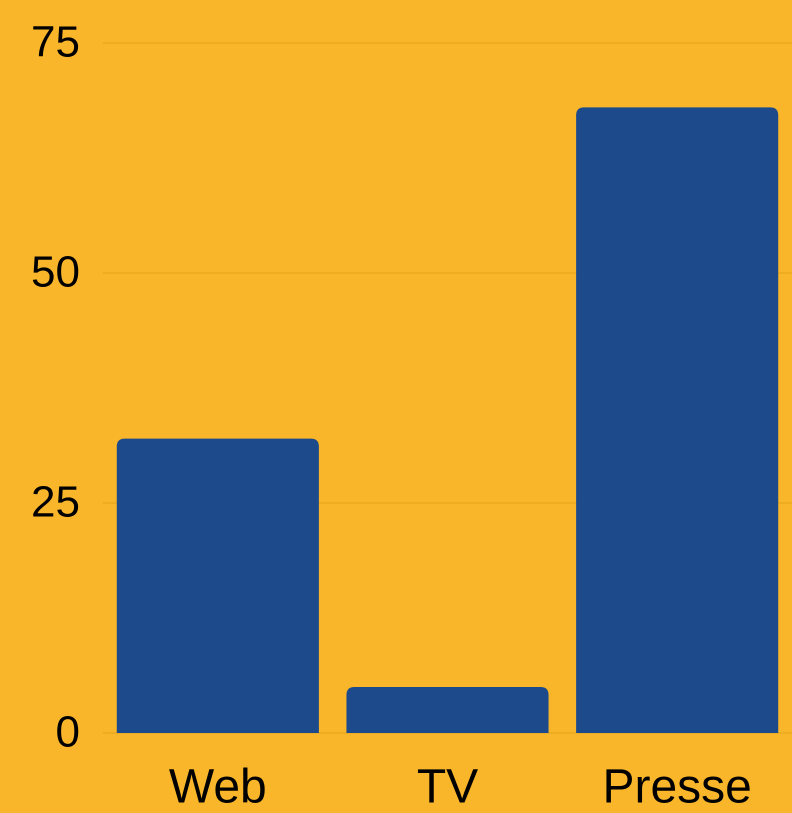 Image resolution: width=792 pixels, height=813 pixels. What do you see at coordinates (68, 732) in the screenshot?
I see `y-tick-label: 0` at bounding box center [68, 732].